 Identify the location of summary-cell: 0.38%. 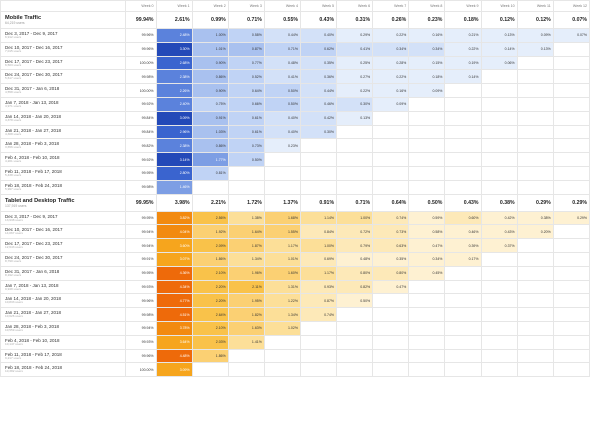
(499, 202).